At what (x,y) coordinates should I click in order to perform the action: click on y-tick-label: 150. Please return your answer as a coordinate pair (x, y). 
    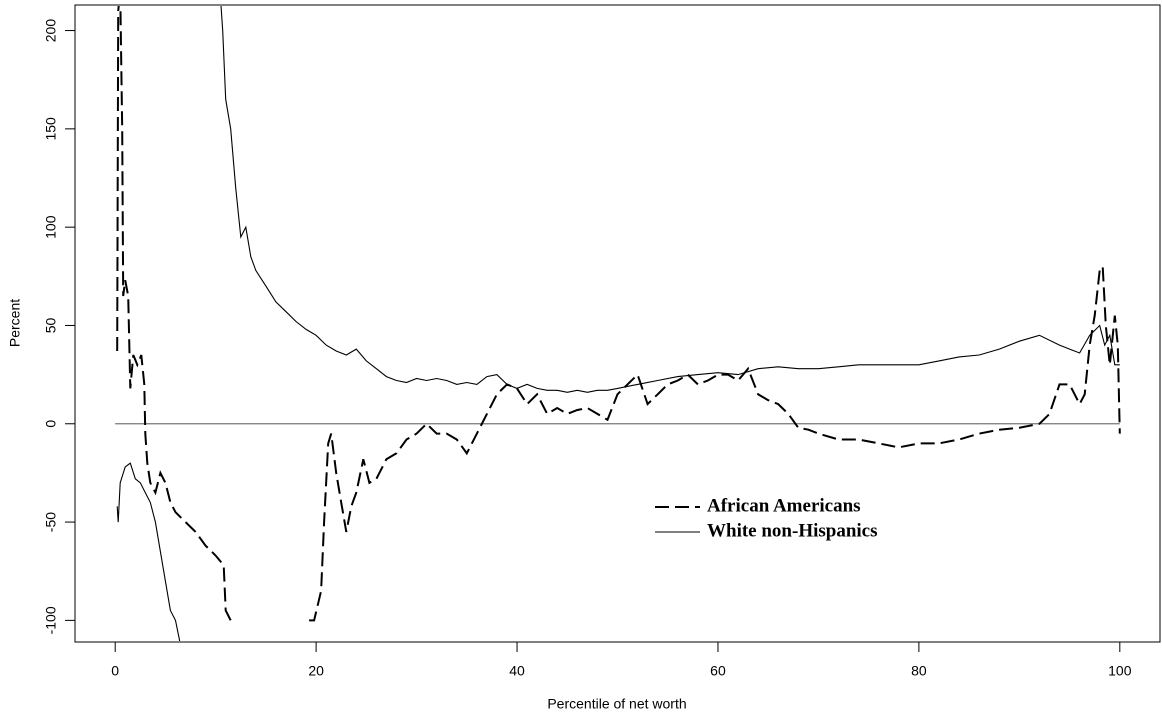
    Looking at the image, I should click on (51, 129).